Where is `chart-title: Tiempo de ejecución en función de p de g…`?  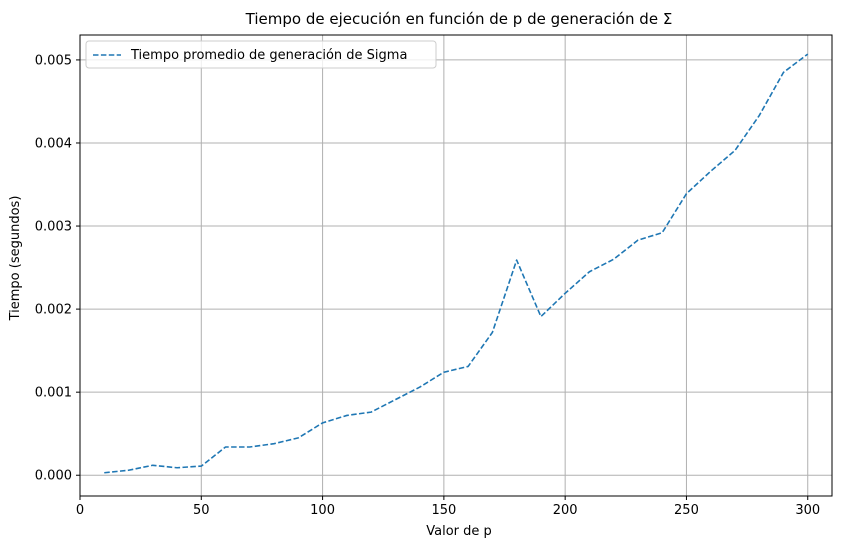 chart-title: Tiempo de ejecución en función de p de g… is located at coordinates (459, 19).